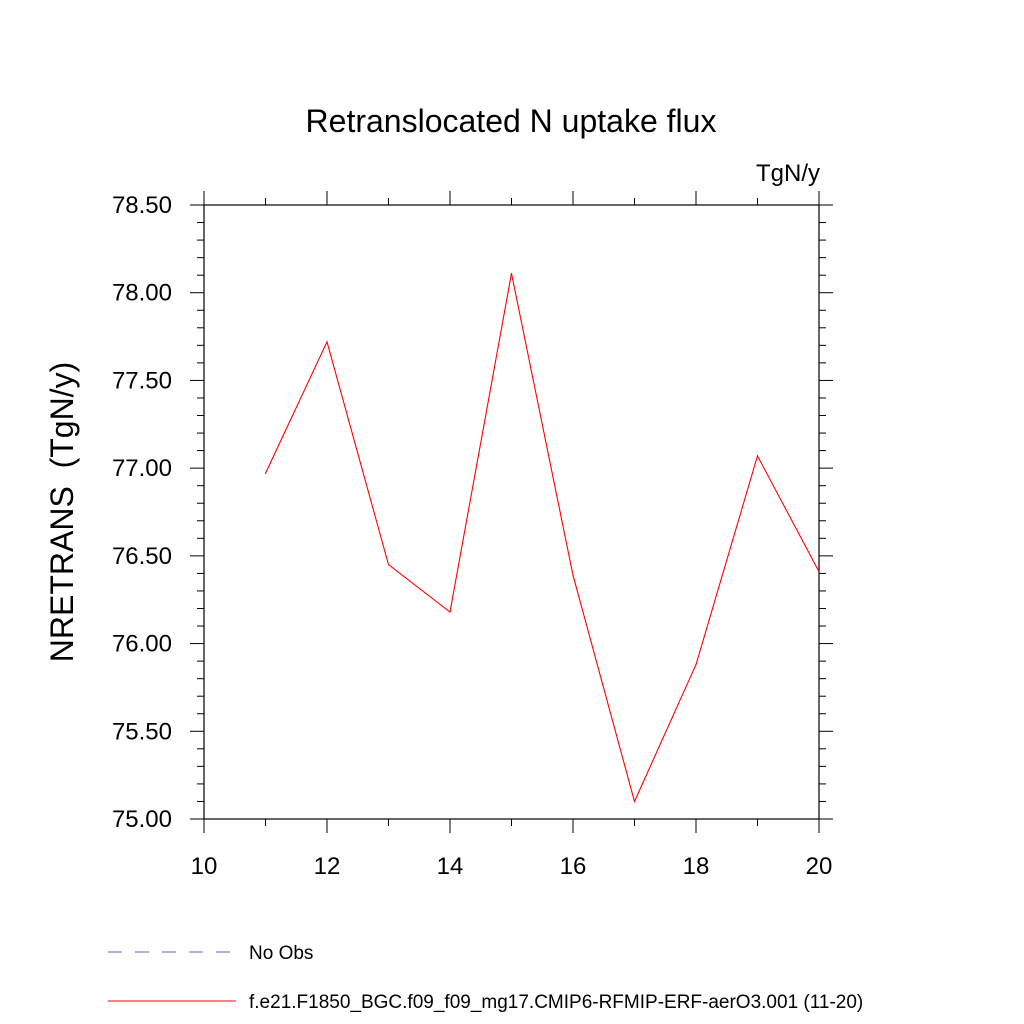  What do you see at coordinates (204, 866) in the screenshot?
I see `x-tick-label: 10` at bounding box center [204, 866].